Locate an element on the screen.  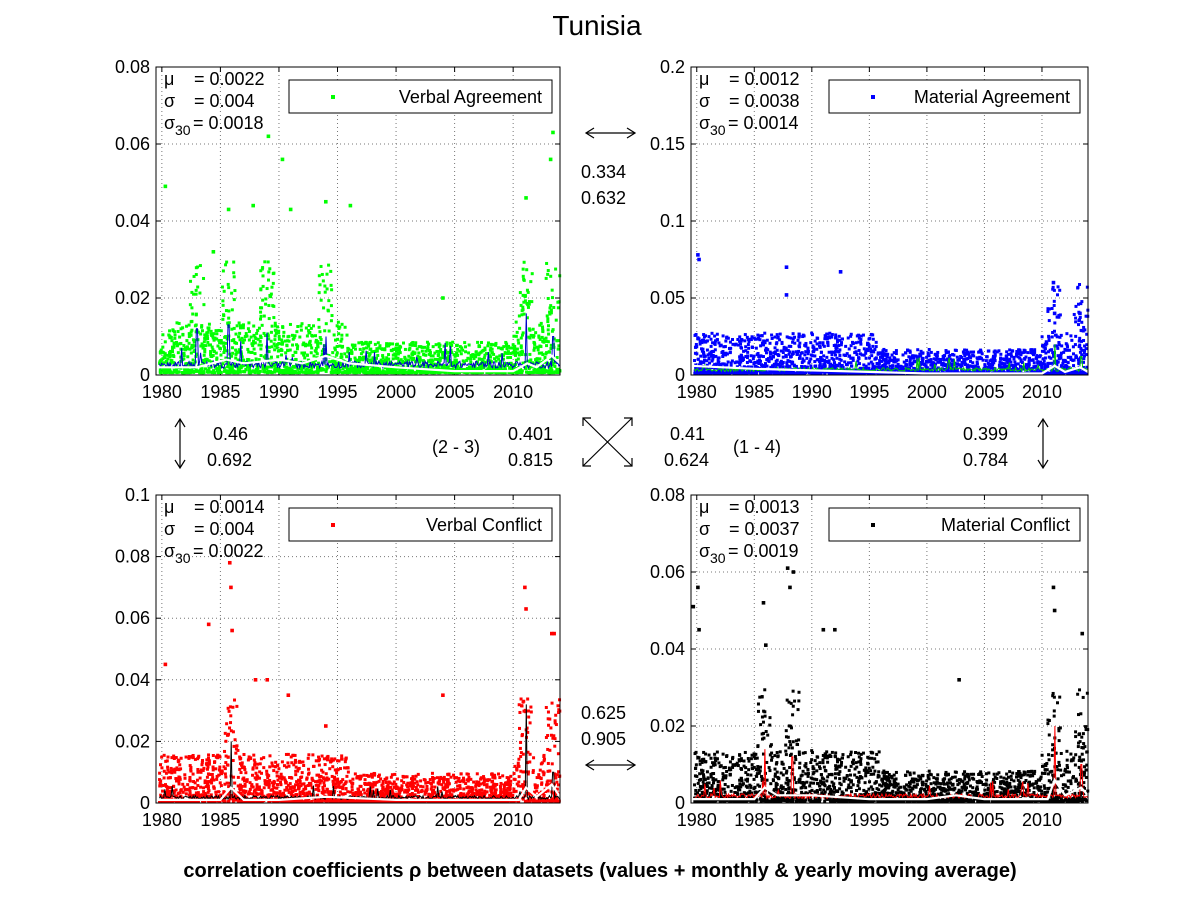
data-point-outlier is located at coordinates (1080, 313).